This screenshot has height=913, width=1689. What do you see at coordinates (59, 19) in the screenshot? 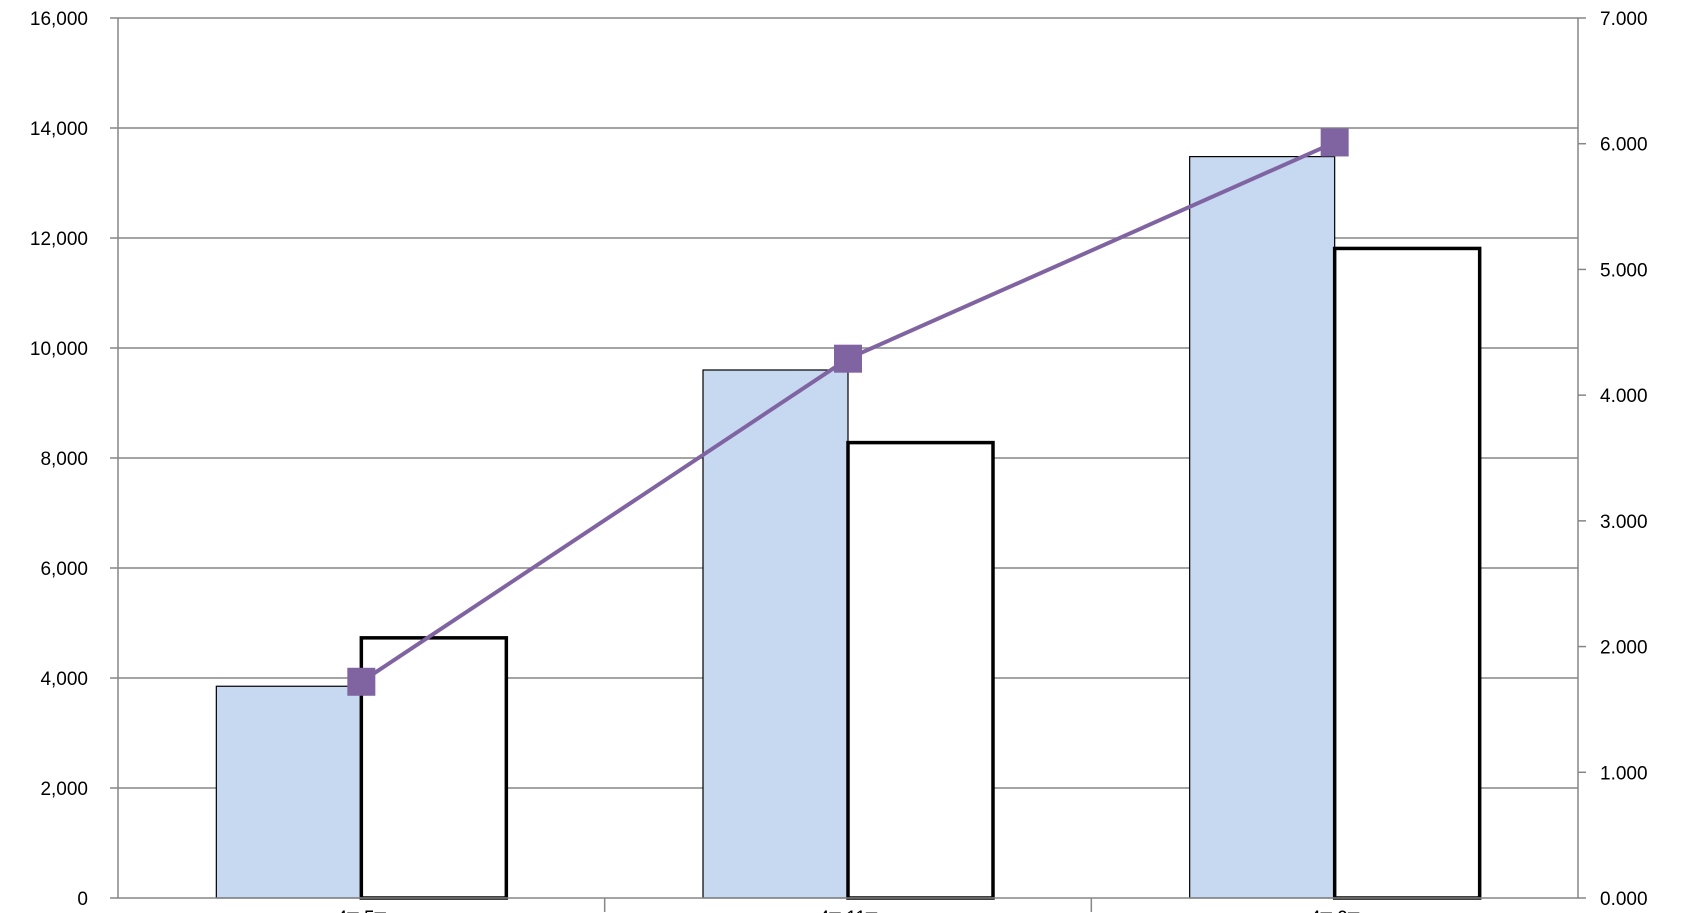
I see `left-tick-label: 16,000` at bounding box center [59, 19].